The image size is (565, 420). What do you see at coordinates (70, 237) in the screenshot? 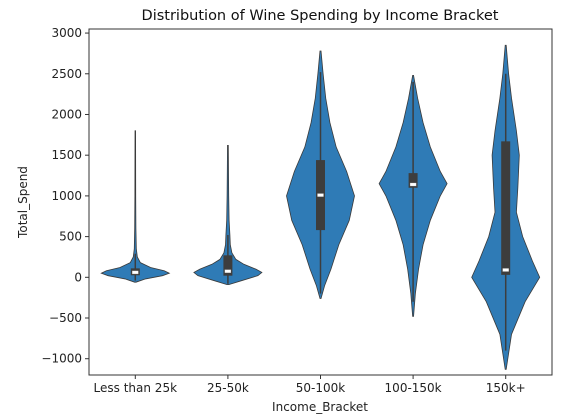
I see `y-tick-label: 500` at bounding box center [70, 237].